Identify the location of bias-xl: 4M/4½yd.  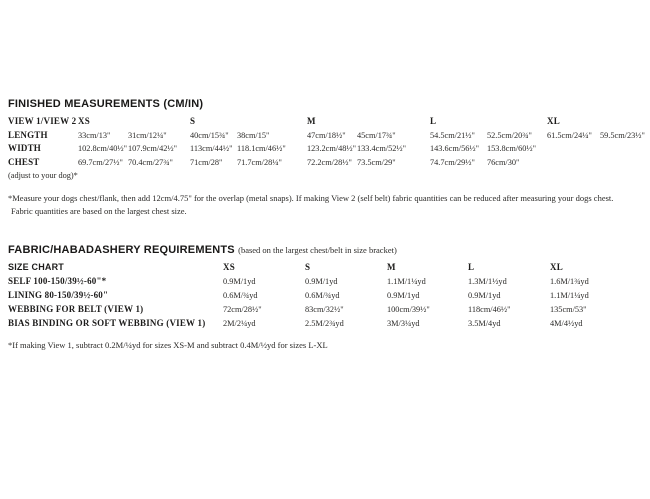
(566, 323).